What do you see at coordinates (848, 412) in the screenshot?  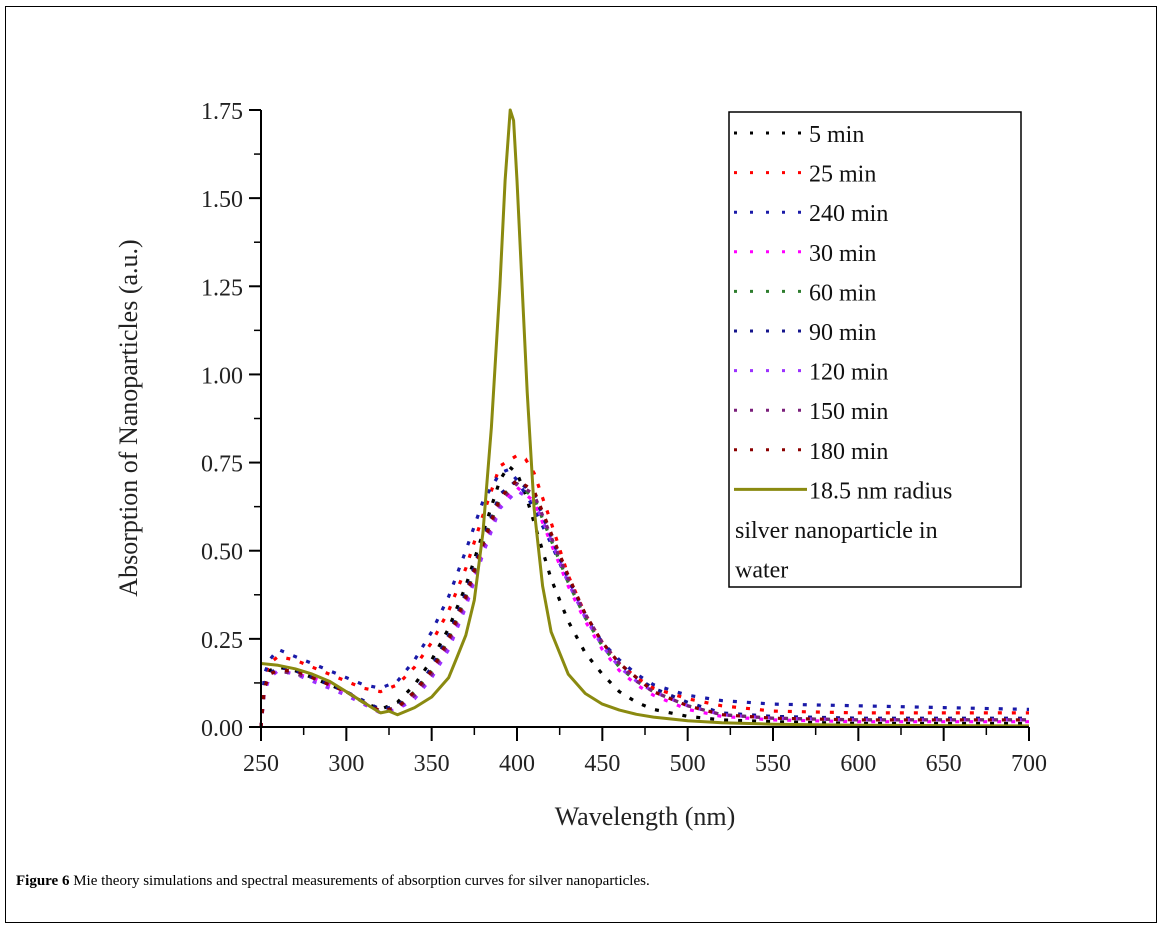 I see `legend-label: 150 min` at bounding box center [848, 412].